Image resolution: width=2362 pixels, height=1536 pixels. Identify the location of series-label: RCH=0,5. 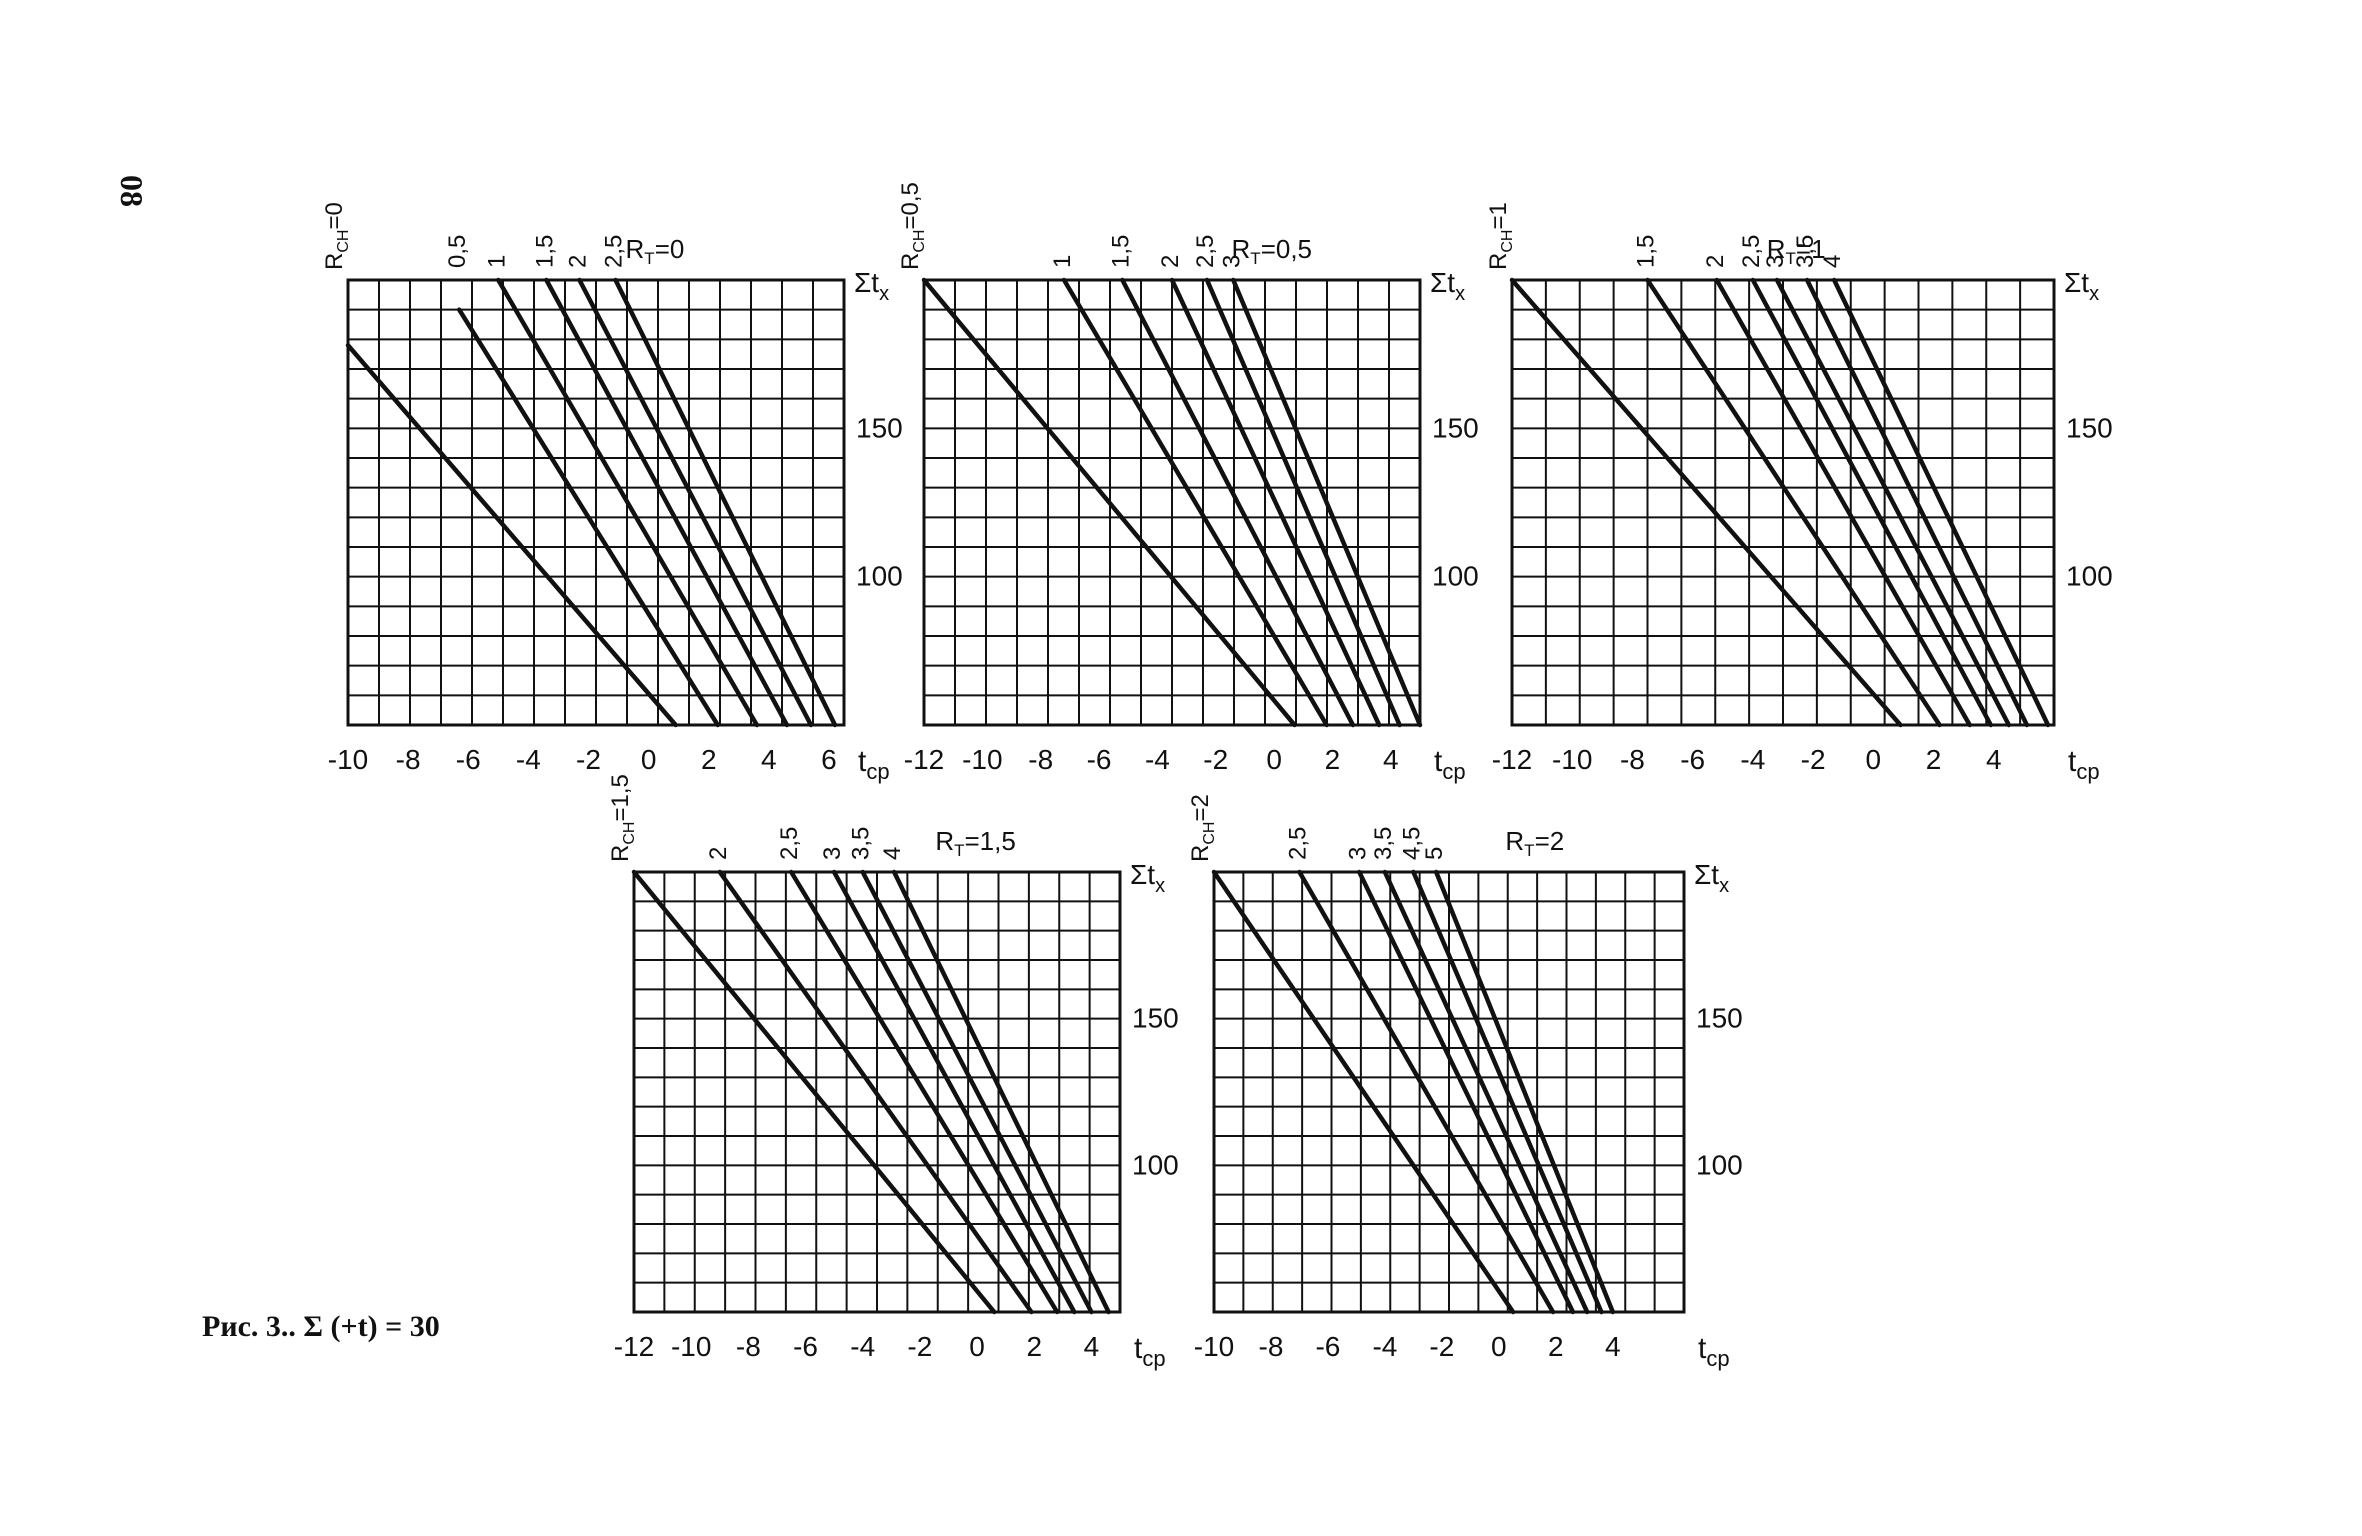
(912, 226).